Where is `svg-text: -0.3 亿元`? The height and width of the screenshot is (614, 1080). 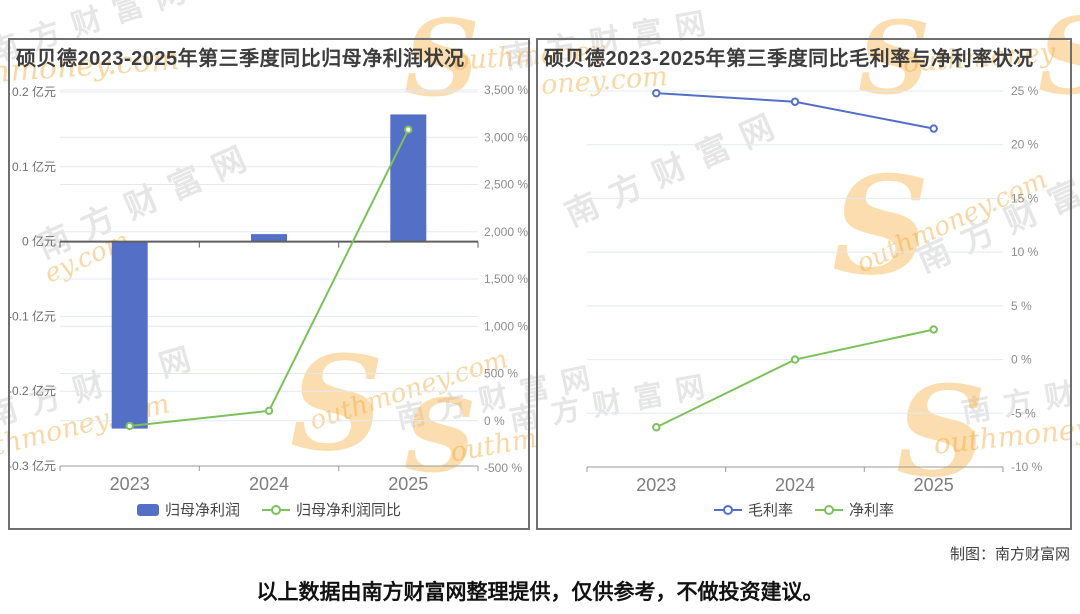
svg-text: -0.3 亿元 is located at coordinates (33, 465).